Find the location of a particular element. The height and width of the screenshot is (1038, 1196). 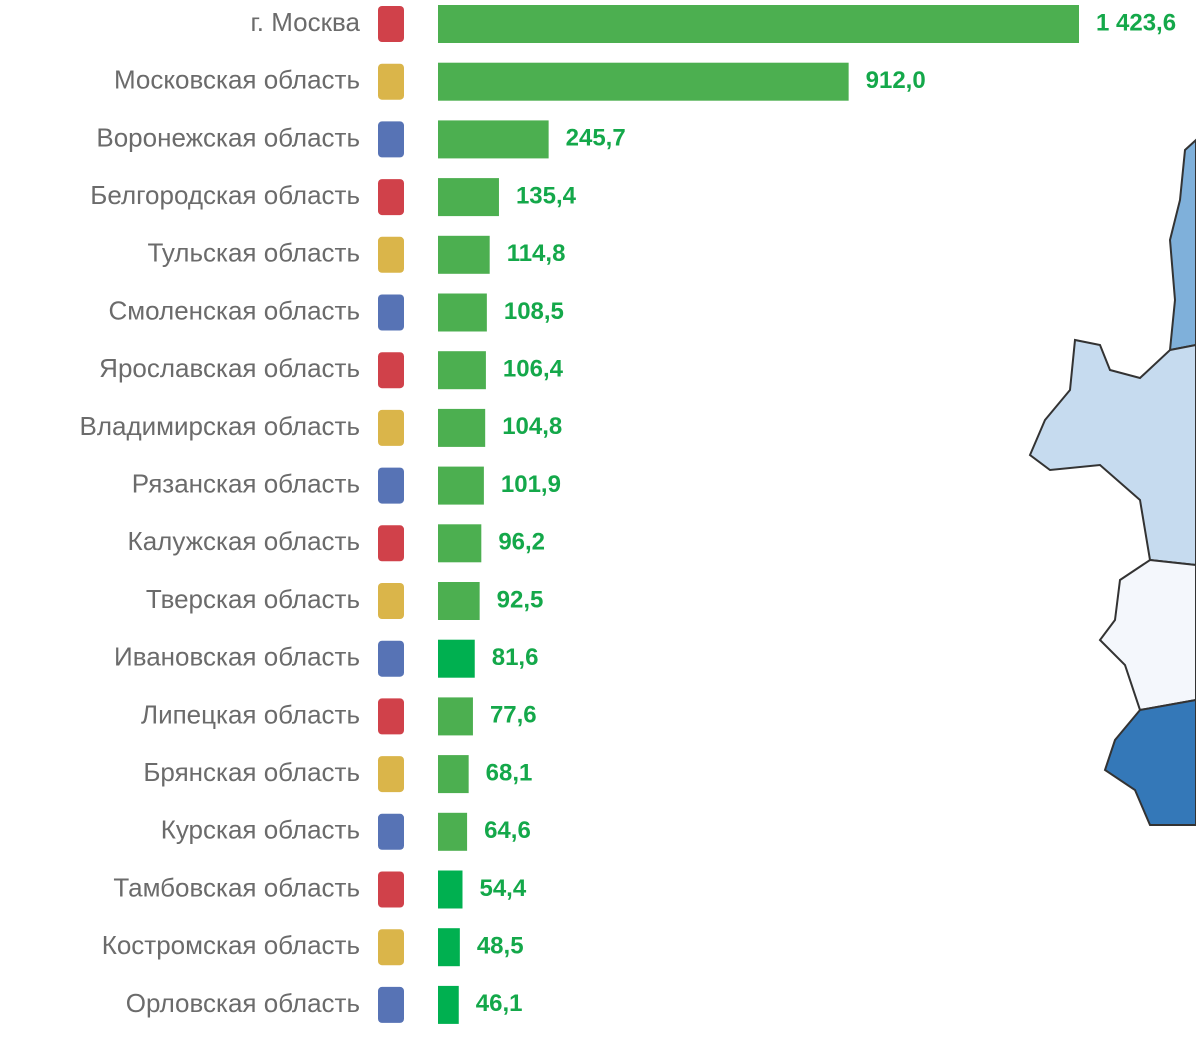

category-label: Тульская область is located at coordinates (253, 253).